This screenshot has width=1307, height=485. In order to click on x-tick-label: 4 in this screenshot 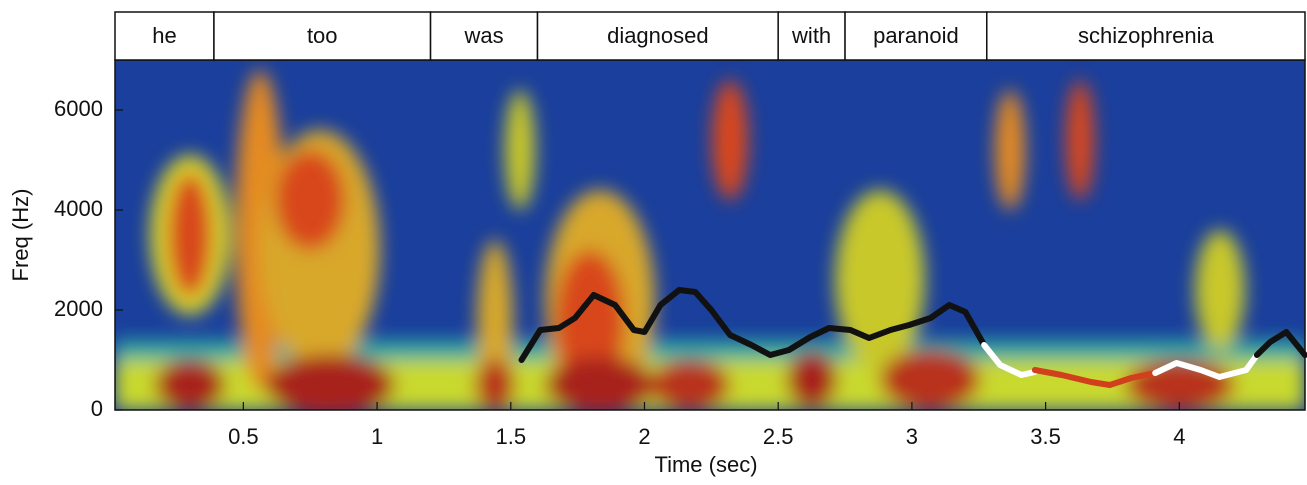, I will do `click(1179, 436)`.